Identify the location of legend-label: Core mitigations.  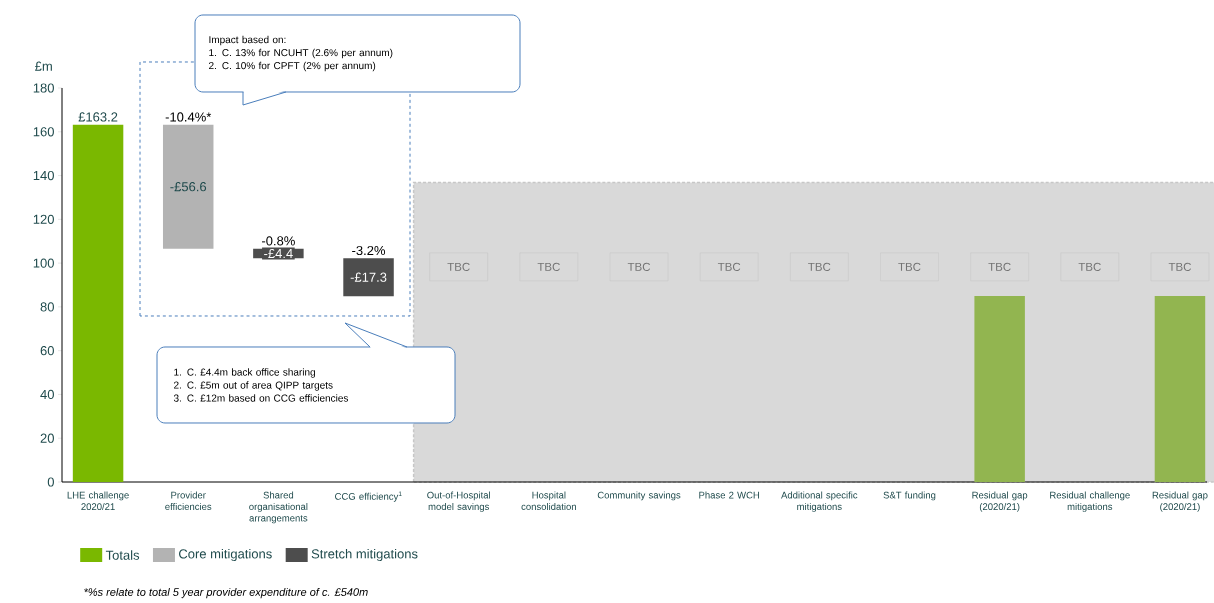
(225, 555).